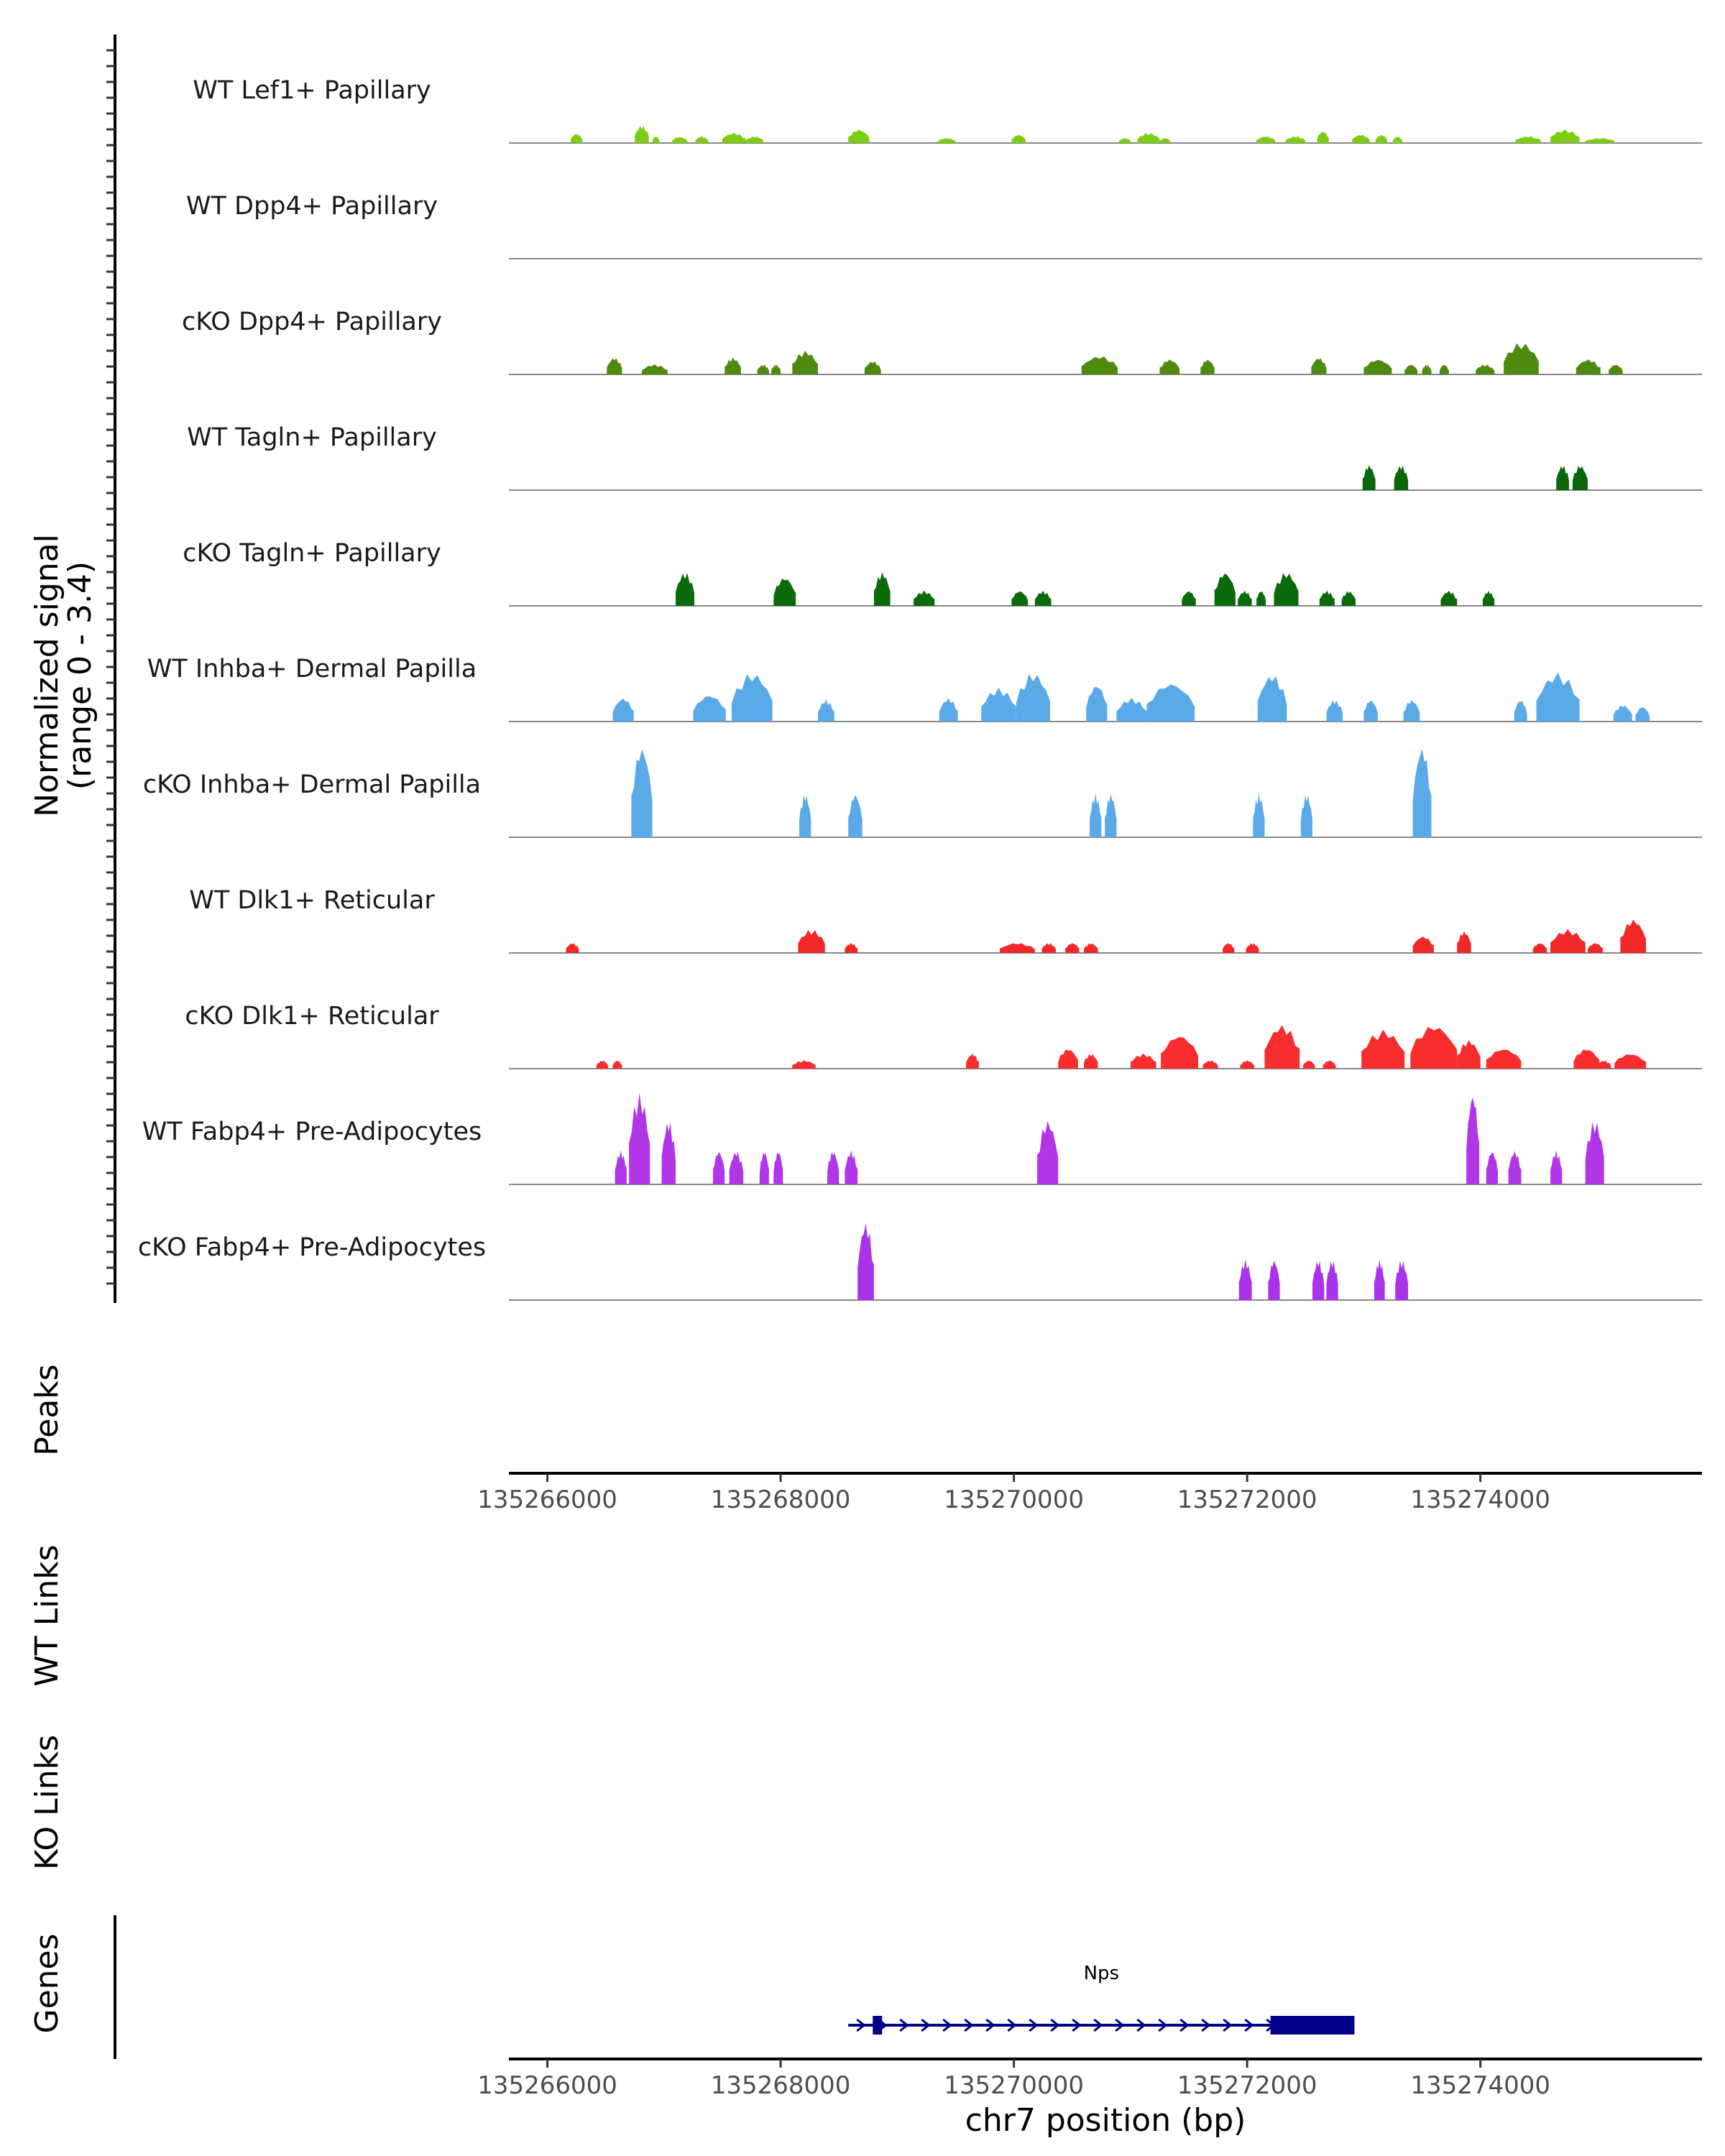 The height and width of the screenshot is (2156, 1725). What do you see at coordinates (944, 457) in the screenshot?
I see `track: WT Tagln+ Papillary` at bounding box center [944, 457].